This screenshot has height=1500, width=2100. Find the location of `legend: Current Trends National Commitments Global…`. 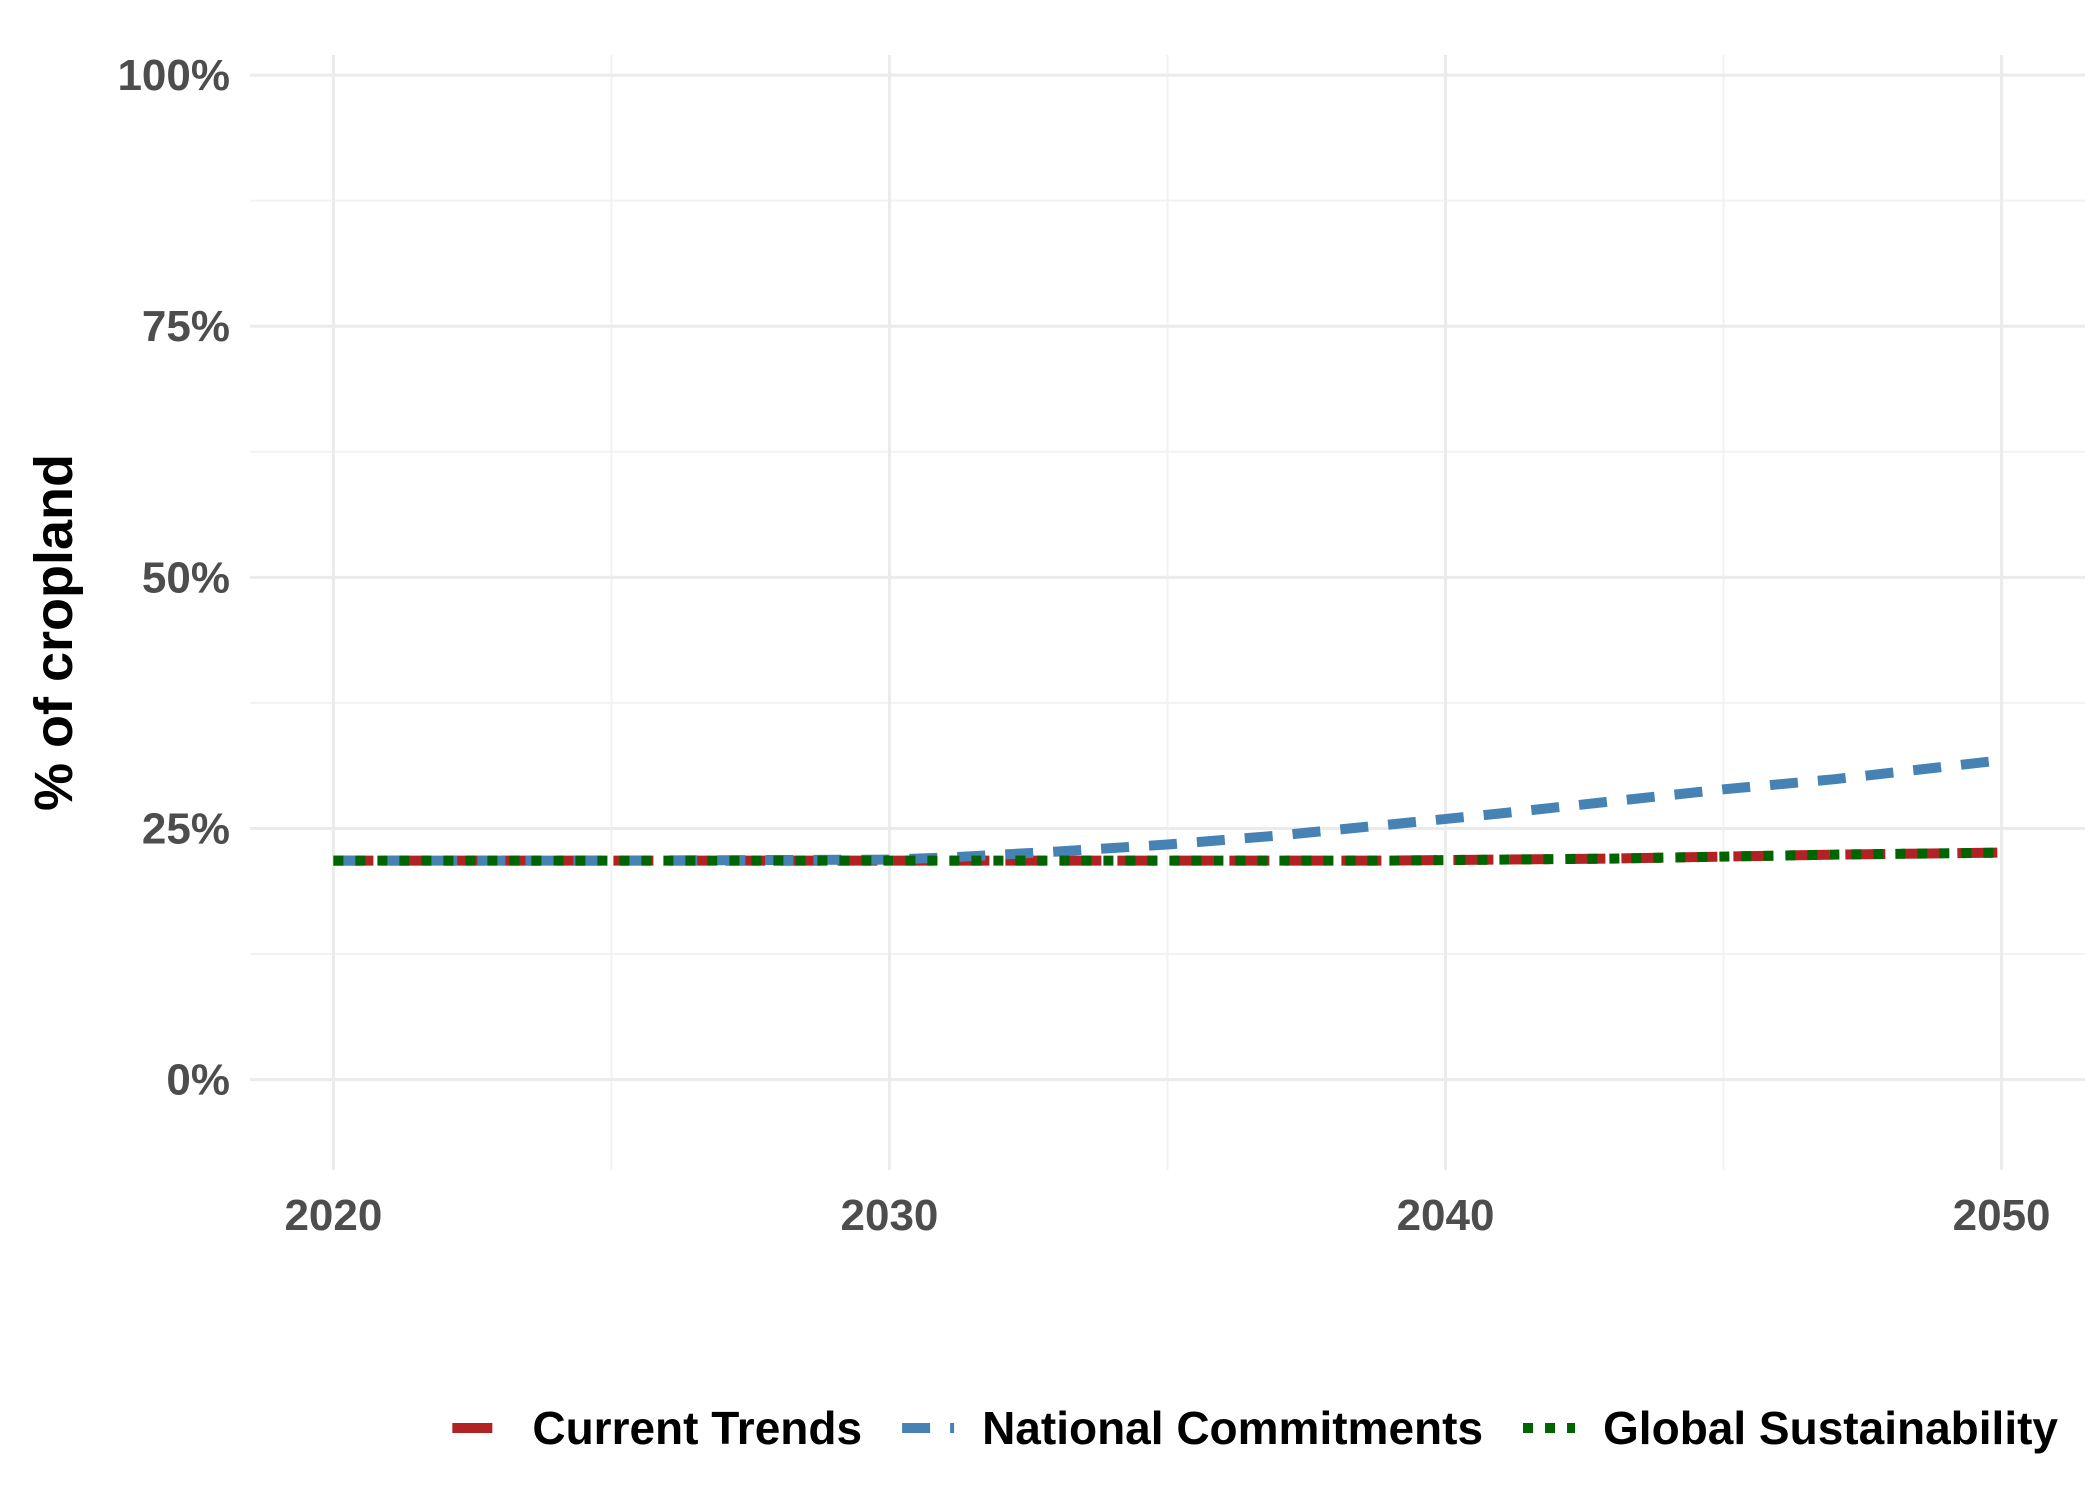

legend: Current Trends National Commitments Global… is located at coordinates (1255, 1428).